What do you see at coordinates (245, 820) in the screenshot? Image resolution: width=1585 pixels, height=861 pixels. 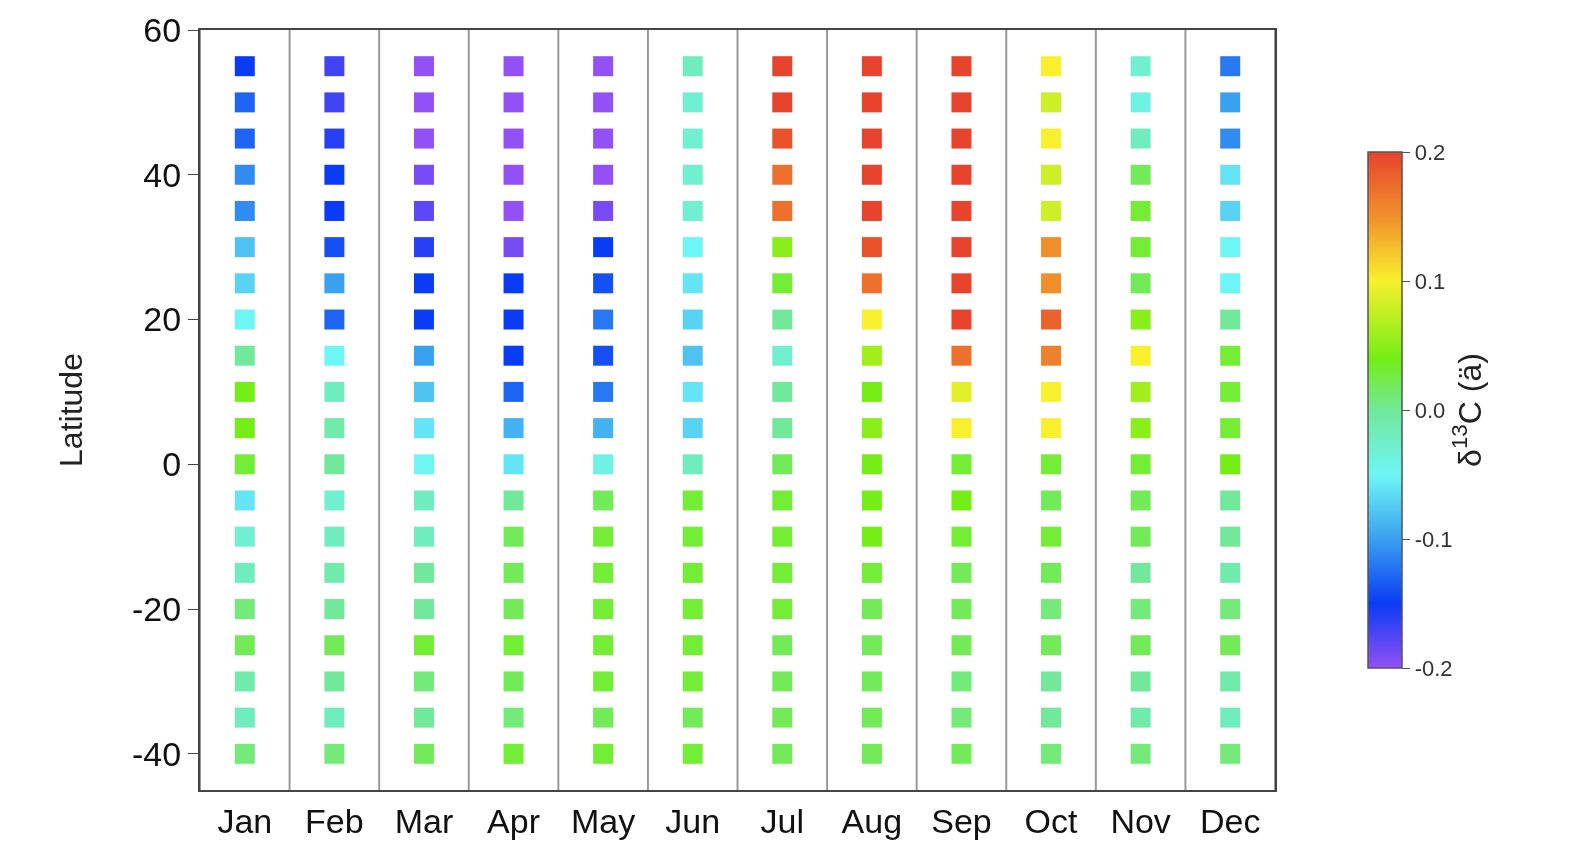 I see `x-tick-label: Jan` at bounding box center [245, 820].